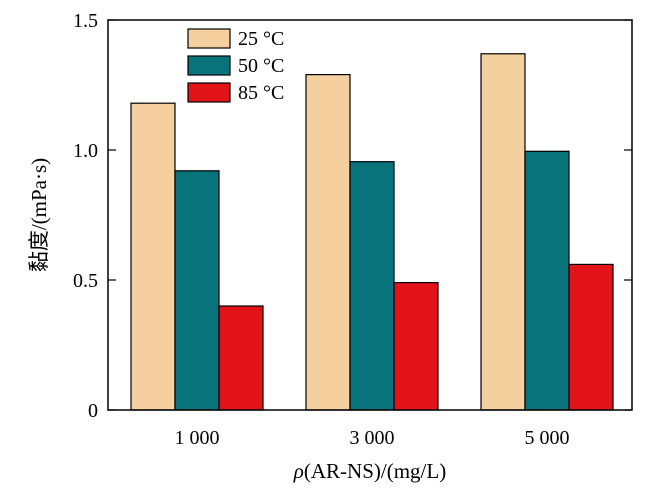  I want to click on y-tick-label: 1.0, so click(85, 151).